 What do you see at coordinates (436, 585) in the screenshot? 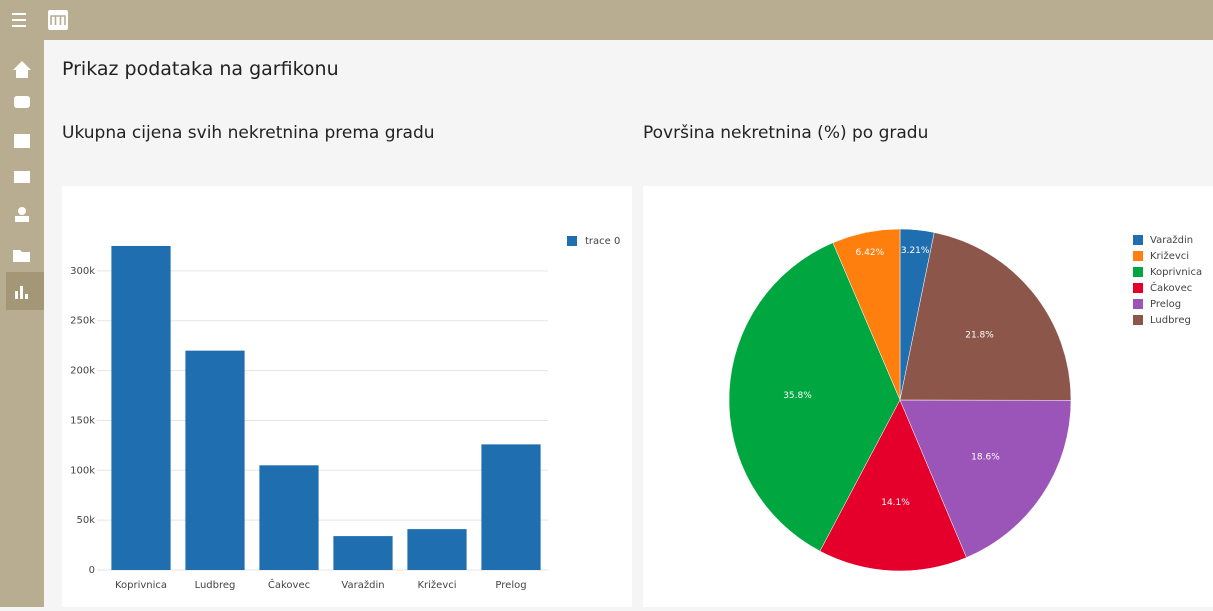
I see `x-tick-label: Križevci` at bounding box center [436, 585].